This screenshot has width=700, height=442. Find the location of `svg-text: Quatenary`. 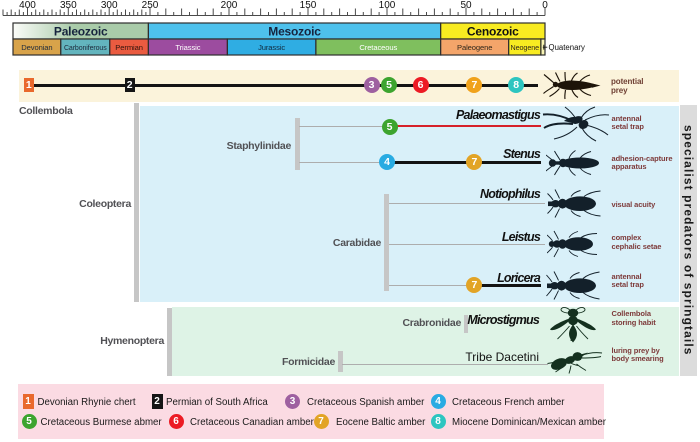

svg-text: Quatenary is located at coordinates (567, 47).